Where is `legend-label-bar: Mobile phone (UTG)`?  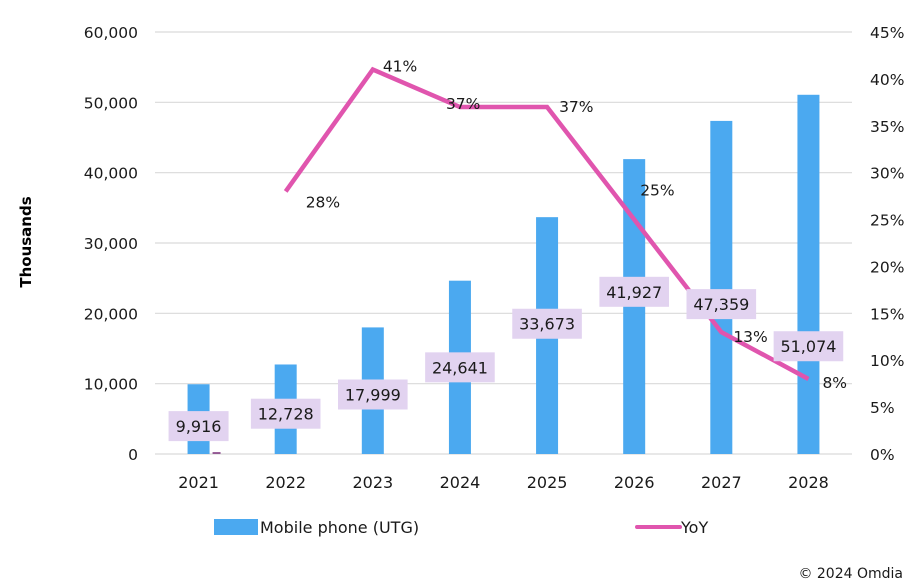
legend-label-bar: Mobile phone (UTG) is located at coordinates (339, 527).